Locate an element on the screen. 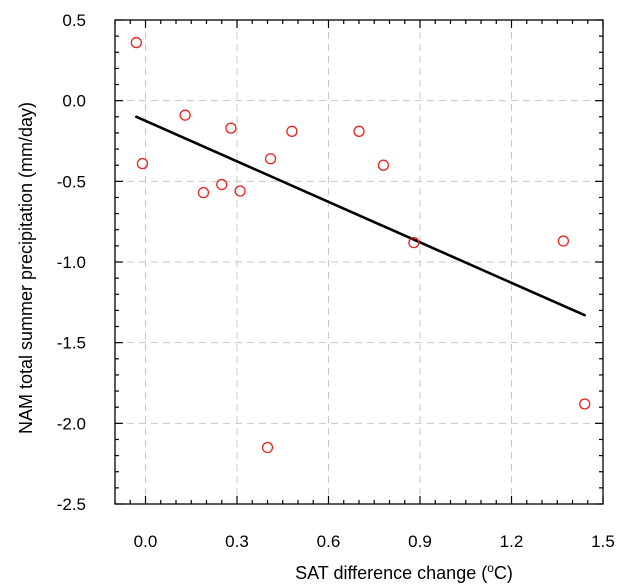  x-tick-label: 0.9 is located at coordinates (420, 541).